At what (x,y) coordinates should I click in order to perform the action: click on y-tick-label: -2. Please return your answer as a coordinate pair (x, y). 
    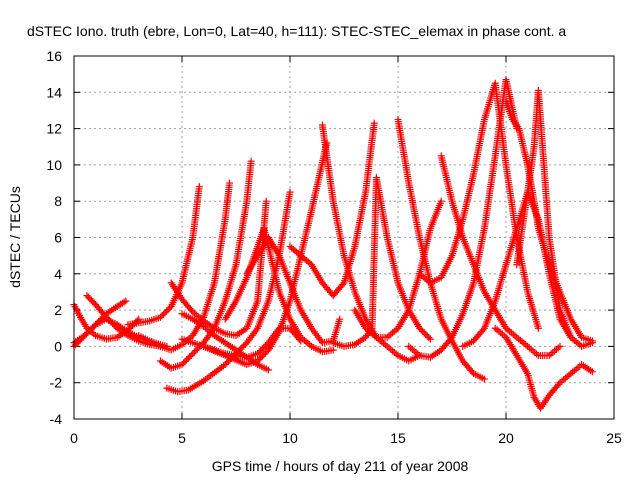
    Looking at the image, I should click on (56, 383).